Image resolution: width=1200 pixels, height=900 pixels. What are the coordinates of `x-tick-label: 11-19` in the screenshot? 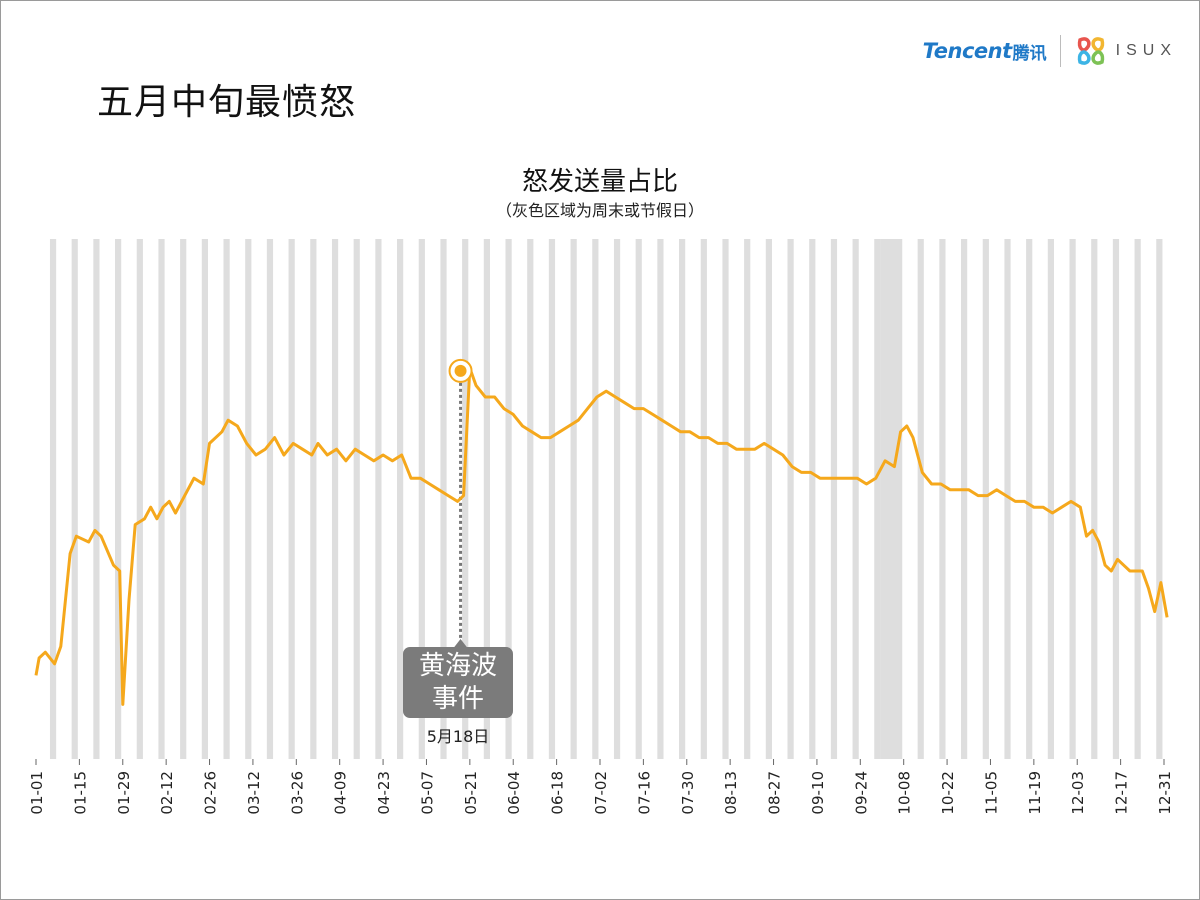 It's located at (1035, 793).